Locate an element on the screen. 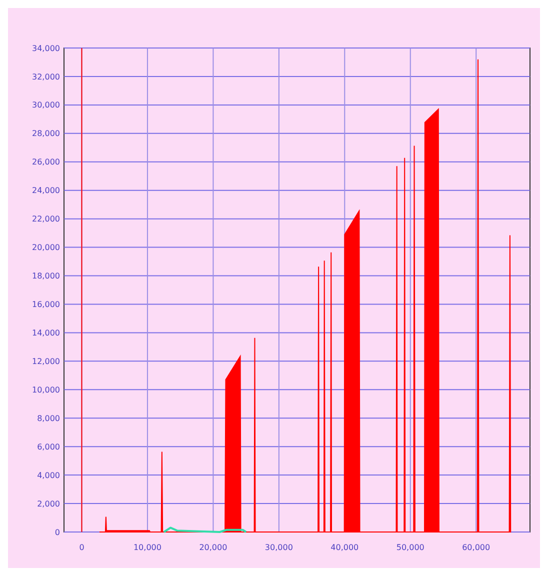  y-tick-label: 34,000 is located at coordinates (46, 48).